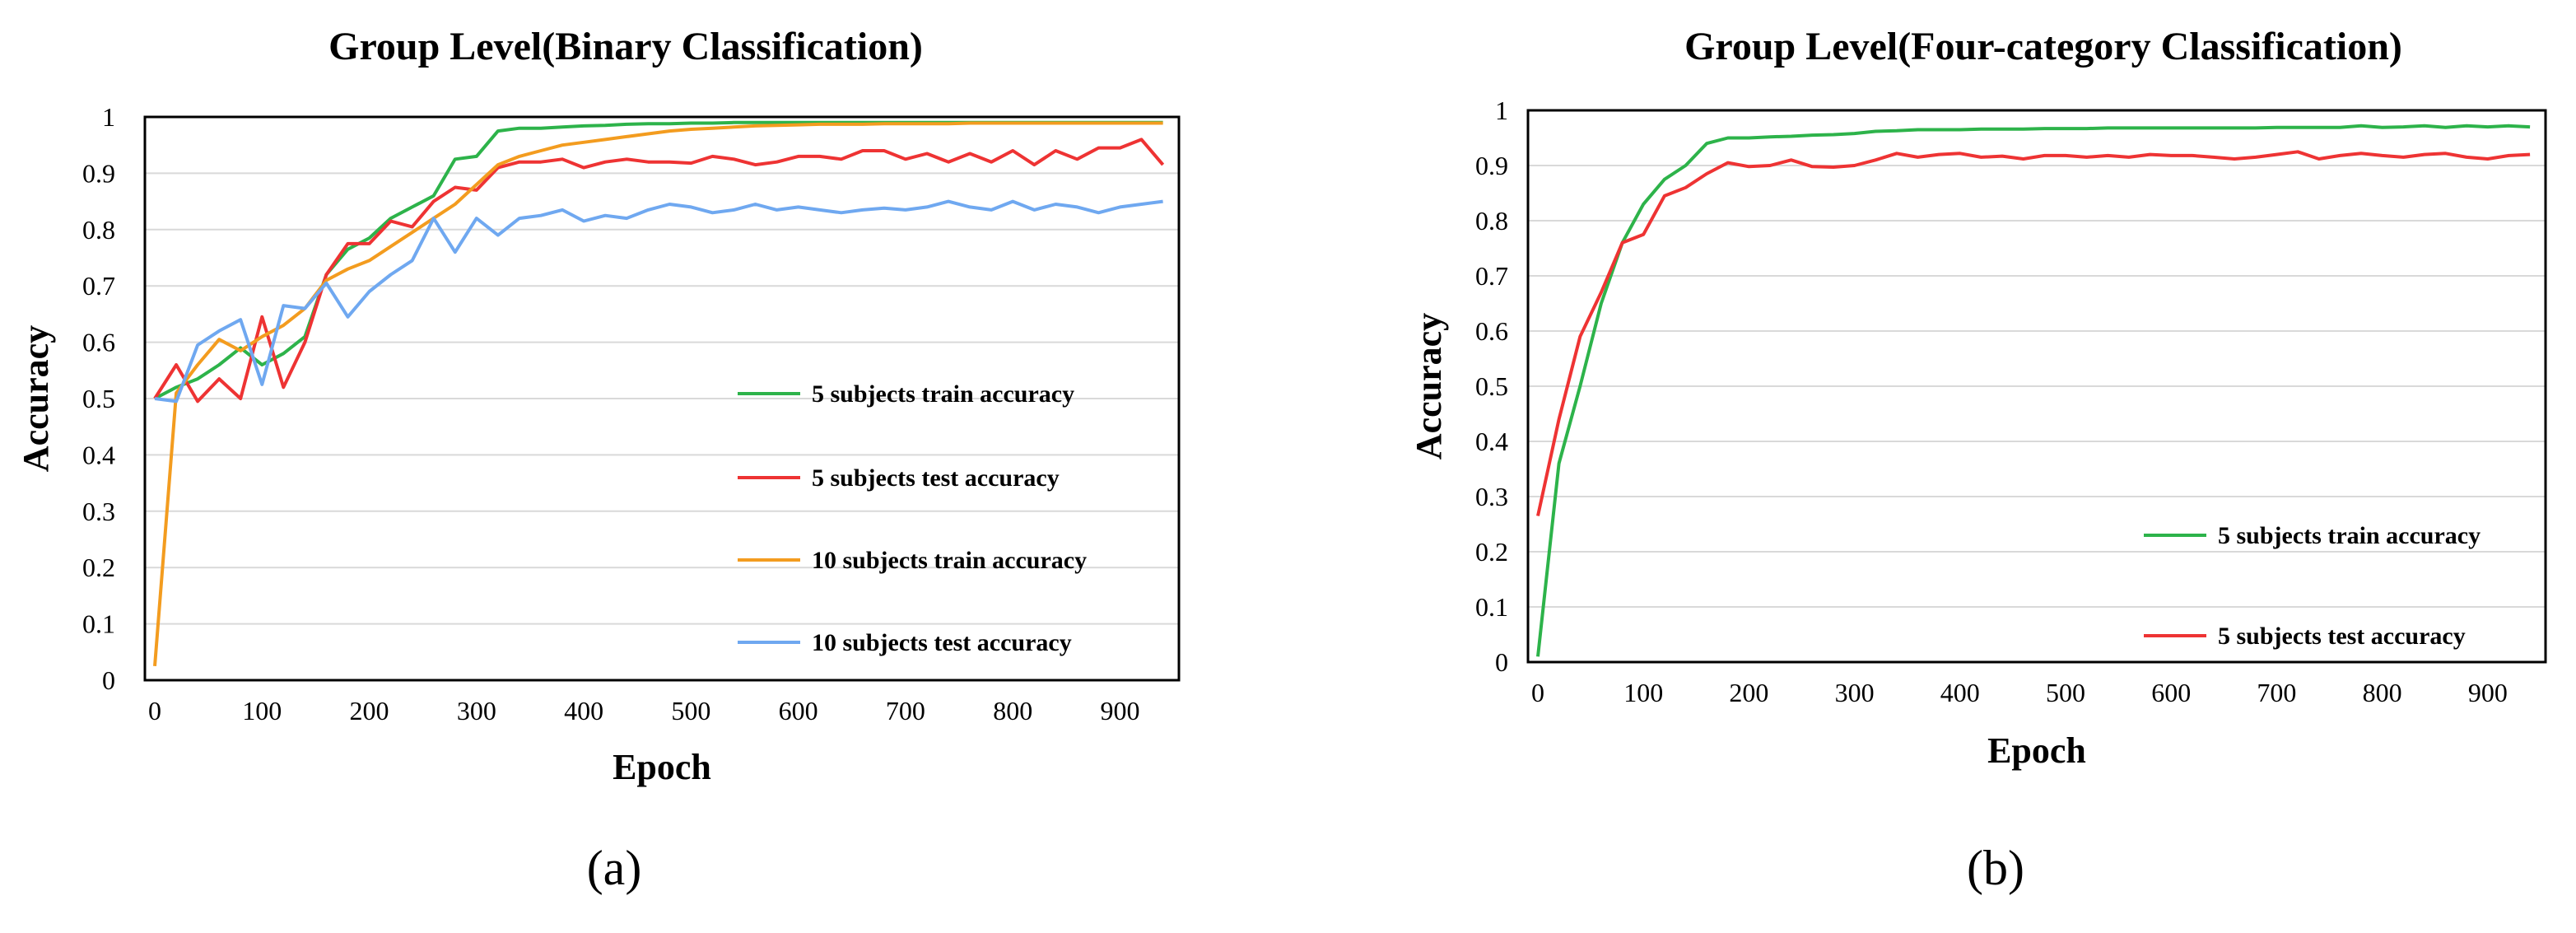 This screenshot has height=933, width=2576. I want to click on legend-entry: 10 subjects test accuracy, so click(942, 642).